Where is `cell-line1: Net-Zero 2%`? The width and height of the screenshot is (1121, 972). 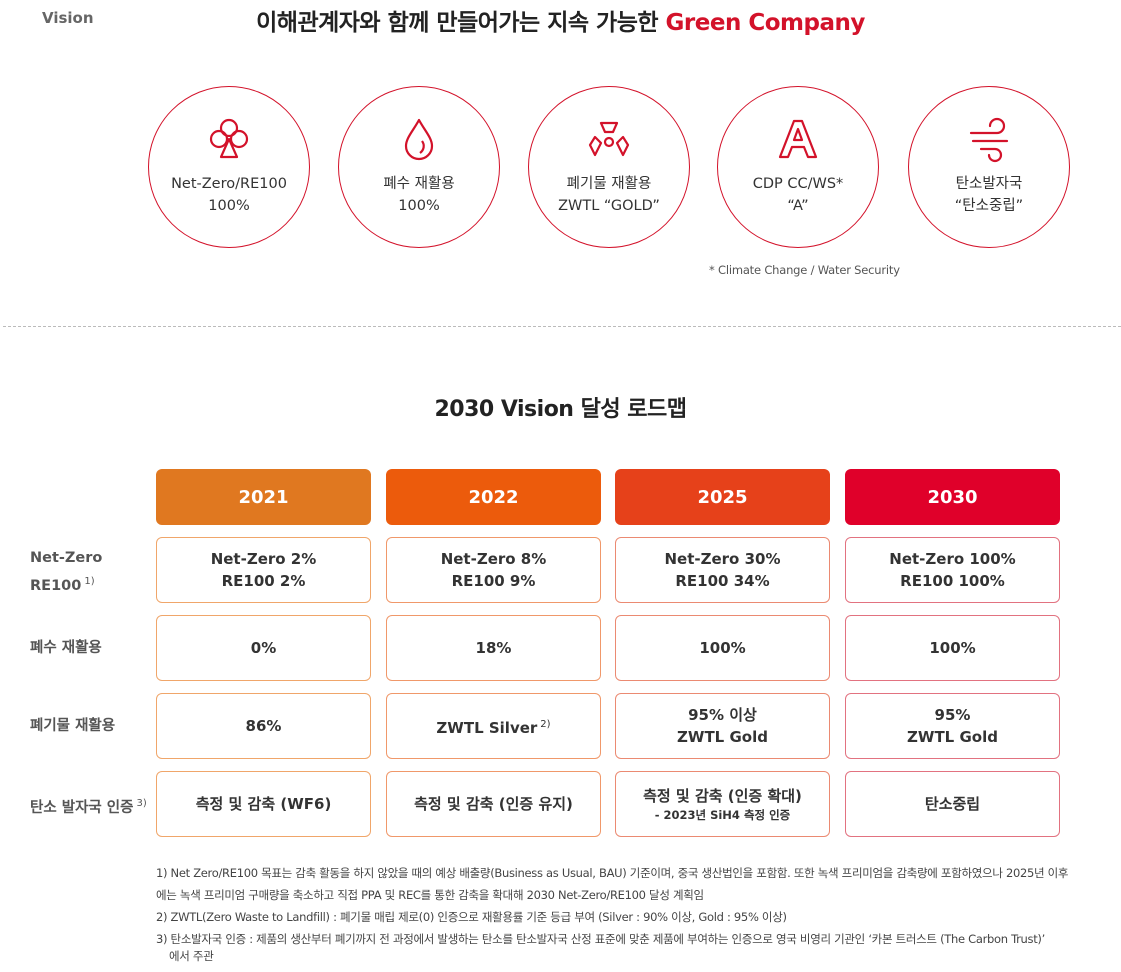 cell-line1: Net-Zero 2% is located at coordinates (263, 559).